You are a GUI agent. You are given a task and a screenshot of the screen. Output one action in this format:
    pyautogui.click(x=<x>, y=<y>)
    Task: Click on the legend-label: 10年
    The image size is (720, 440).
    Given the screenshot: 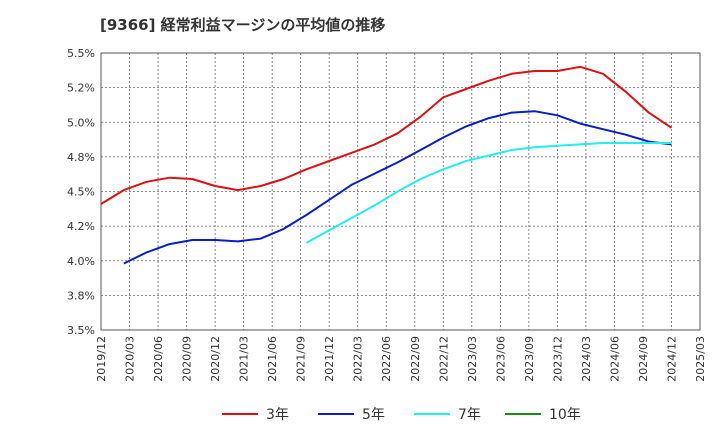 What is the action you would take?
    pyautogui.click(x=565, y=415)
    